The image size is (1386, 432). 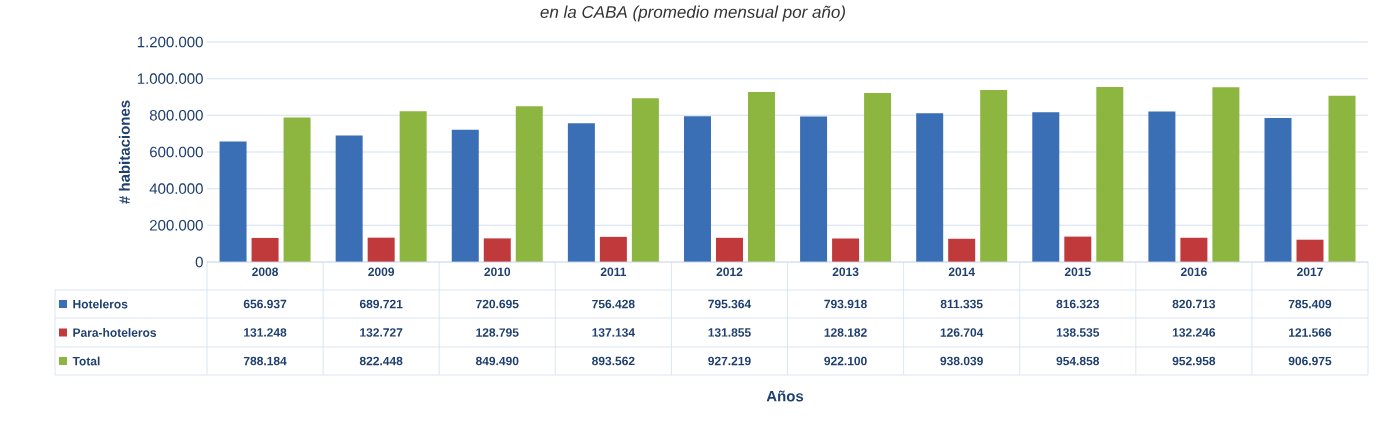 What do you see at coordinates (730, 304) in the screenshot?
I see `data-label: 795.364` at bounding box center [730, 304].